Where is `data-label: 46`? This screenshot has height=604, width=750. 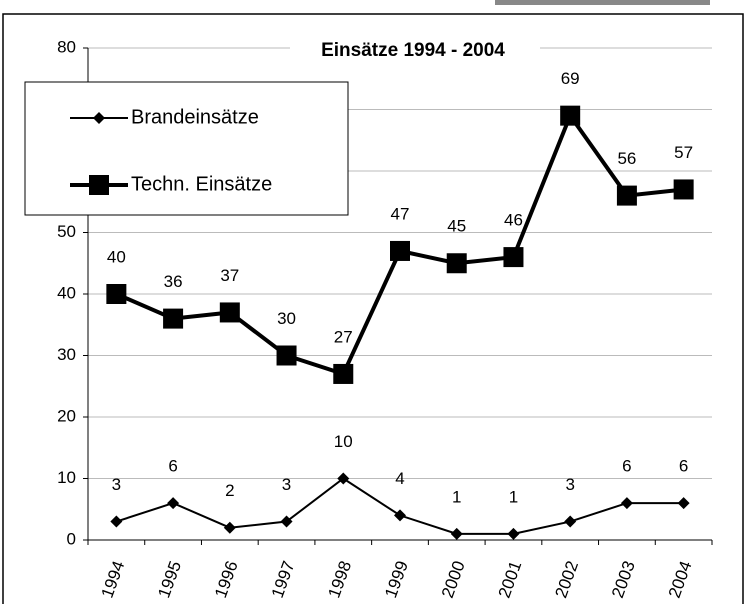
data-label: 46 is located at coordinates (513, 220).